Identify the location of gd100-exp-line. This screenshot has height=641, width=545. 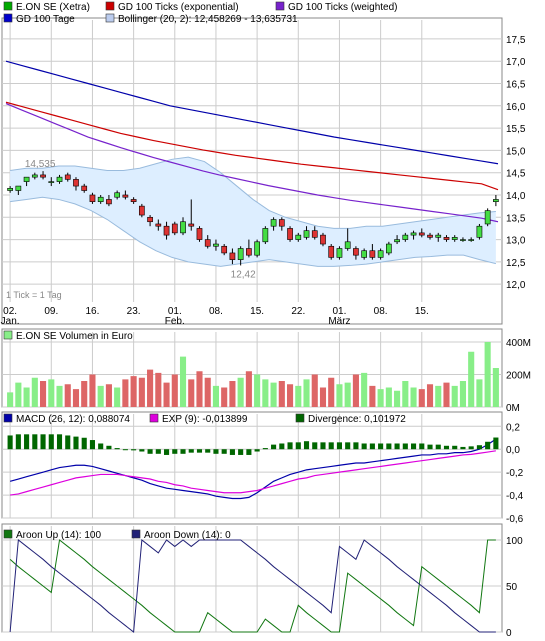
(252, 146).